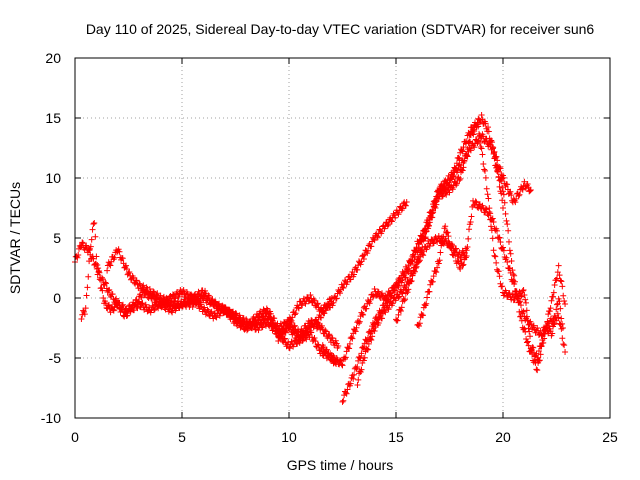 This screenshot has height=480, width=640. Describe the element at coordinates (15, 238) in the screenshot. I see `y-axis-title: SDTVAR / TECUs` at that location.